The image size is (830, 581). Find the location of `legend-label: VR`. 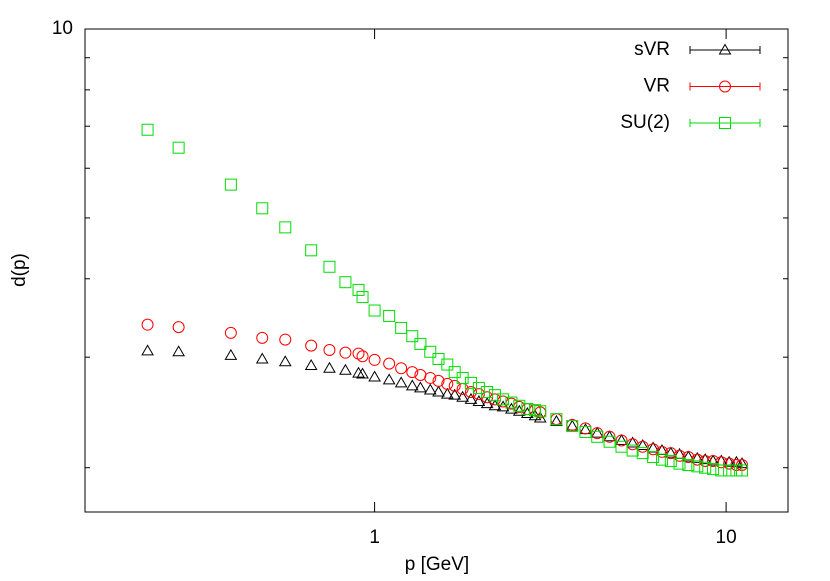

legend-label: VR is located at coordinates (657, 86).